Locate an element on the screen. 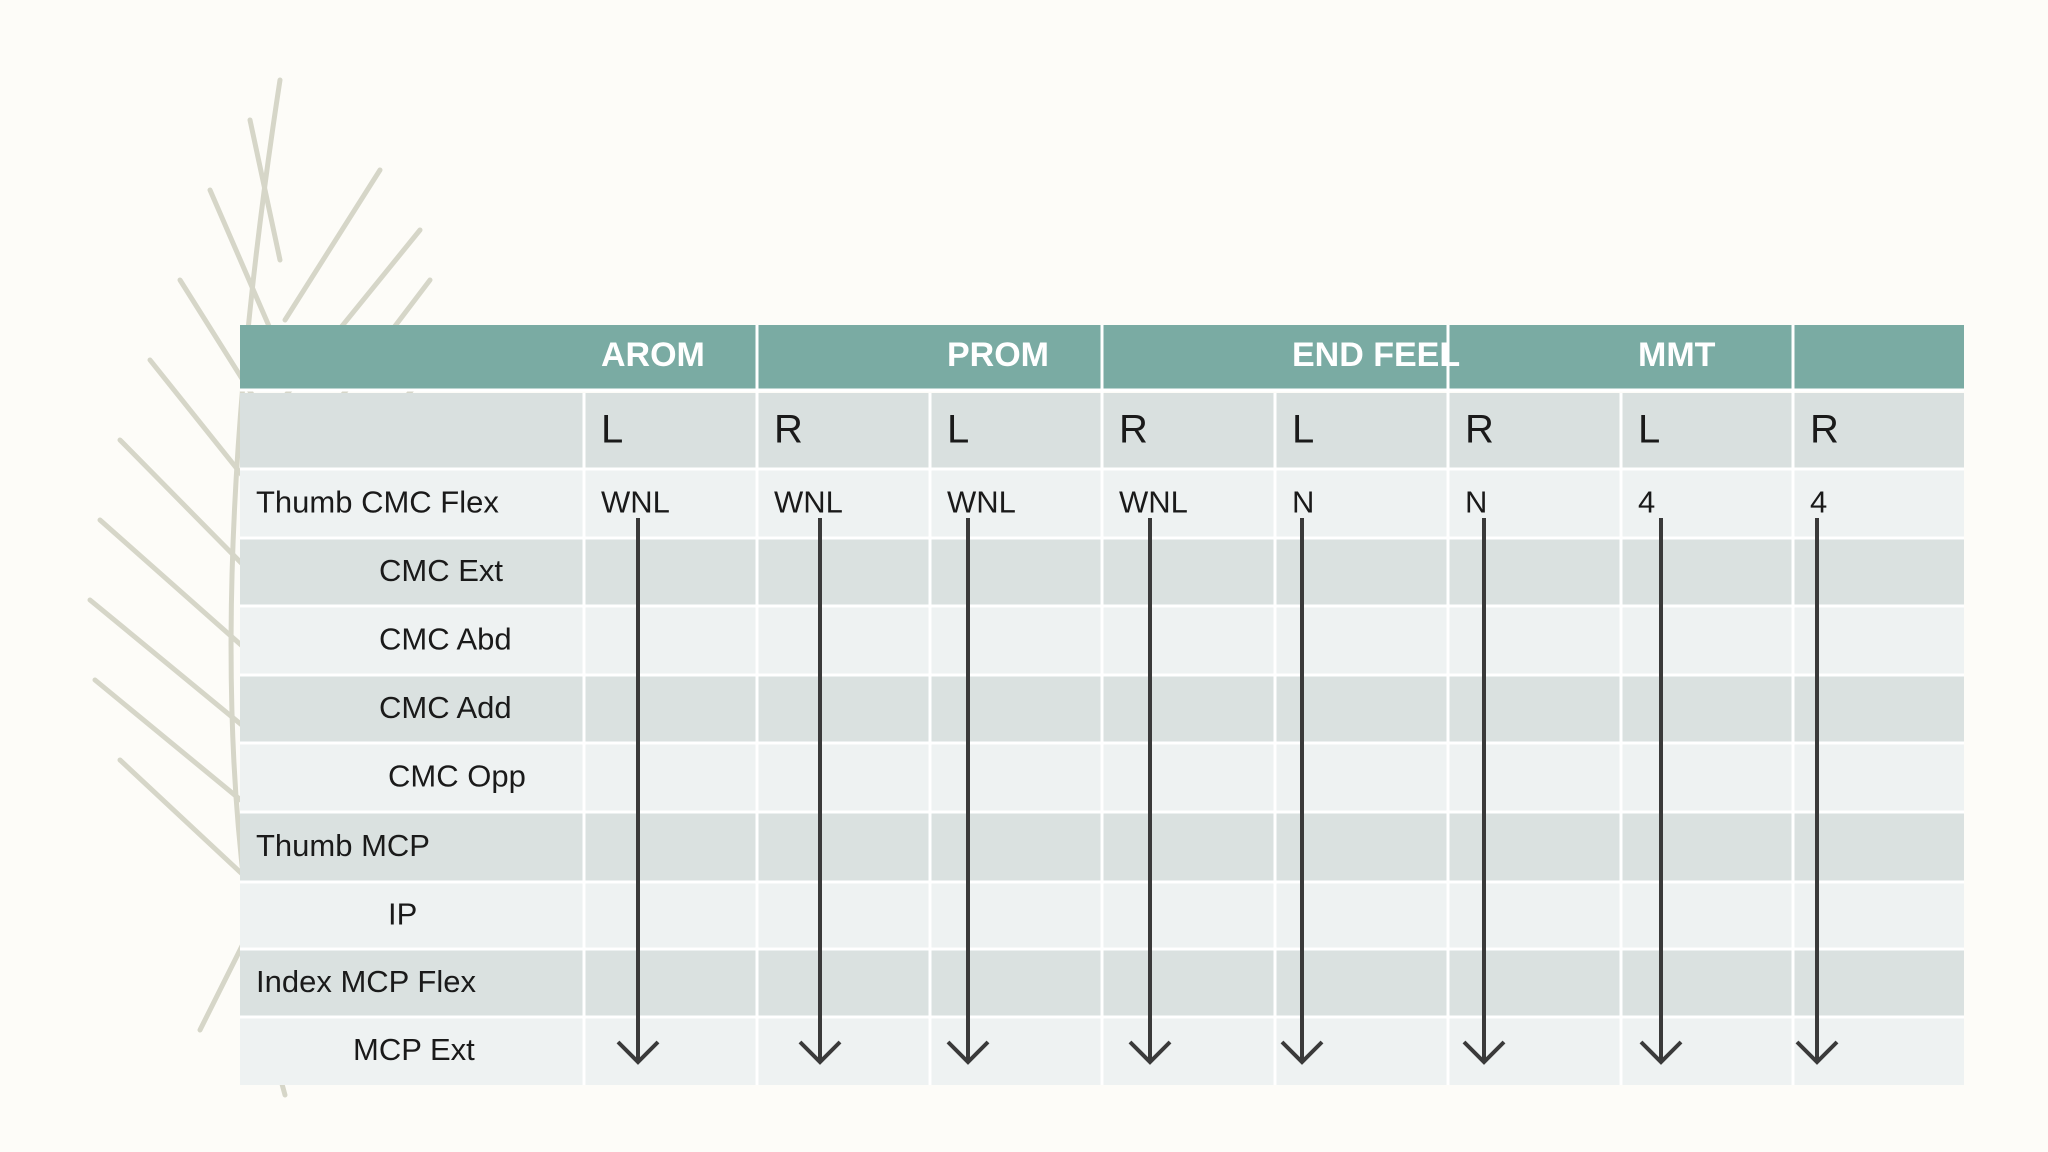 The image size is (2048, 1152). group-header: END FEEL is located at coordinates (1376, 355).